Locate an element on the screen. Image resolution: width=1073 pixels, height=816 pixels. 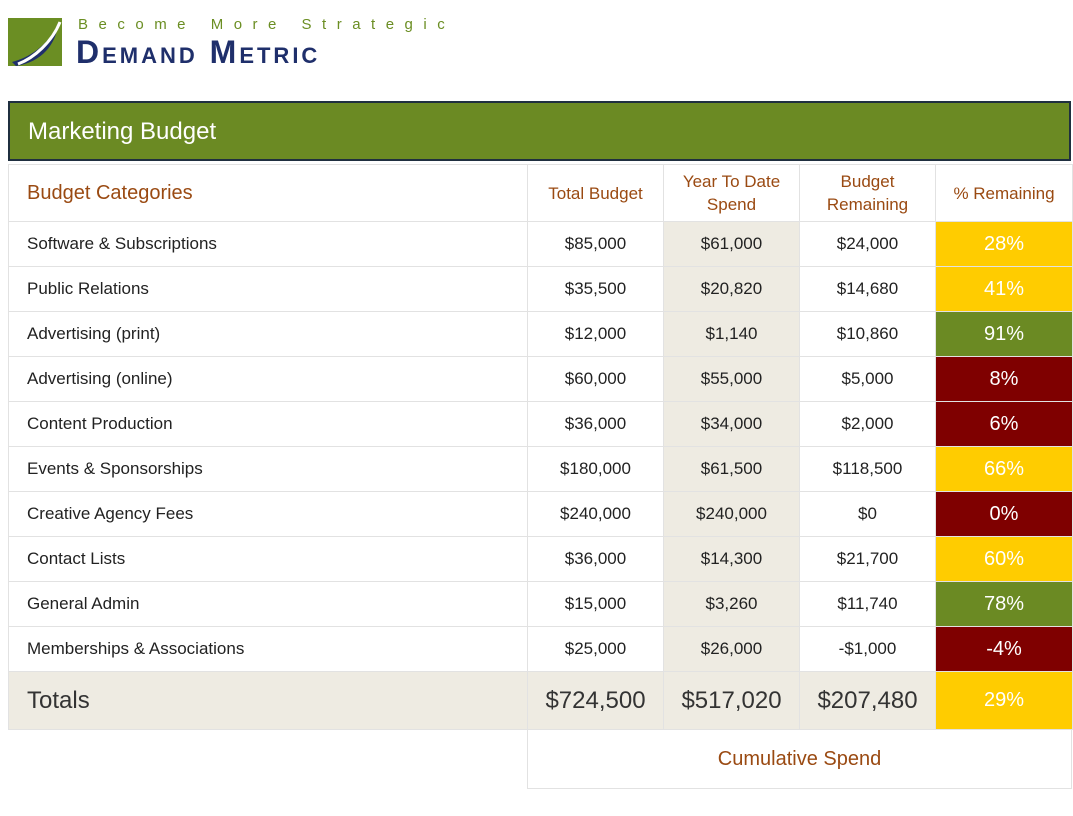
total-budget-cell: $12,000 is located at coordinates (595, 334).